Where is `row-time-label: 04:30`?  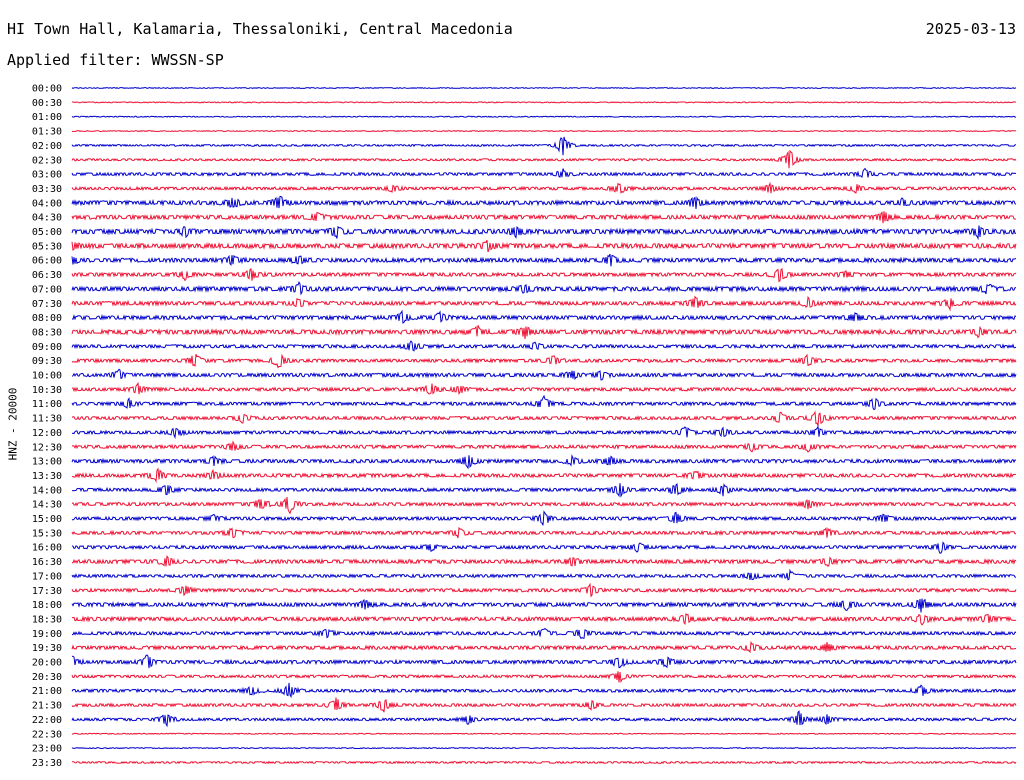
row-time-label: 04:30 is located at coordinates (47, 218).